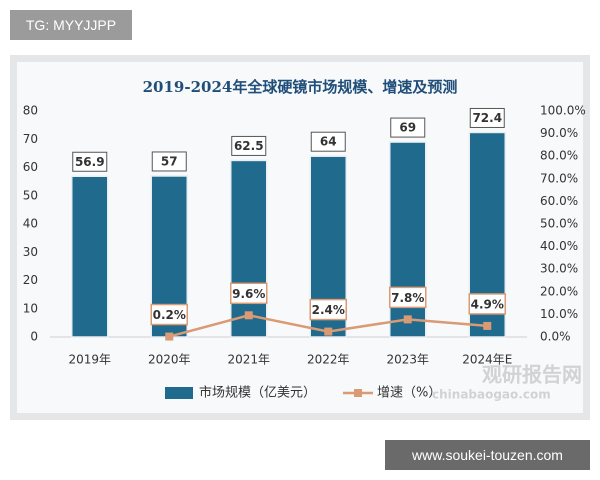  What do you see at coordinates (30, 224) in the screenshot?
I see `y-tick-label: 40` at bounding box center [30, 224].